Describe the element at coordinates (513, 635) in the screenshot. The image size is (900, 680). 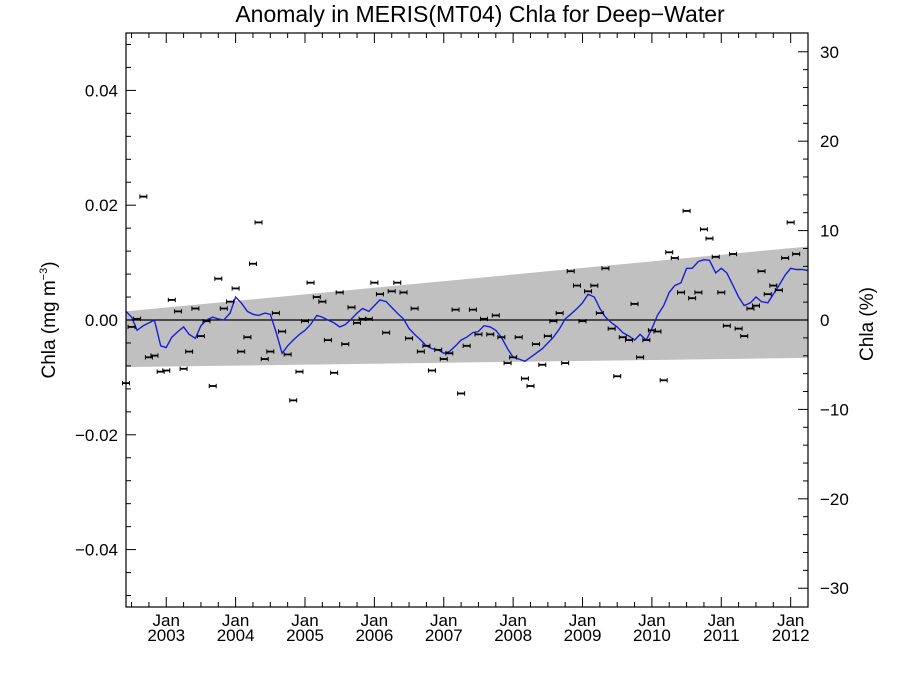
I see `x-tick-label-year: 2008` at that location.